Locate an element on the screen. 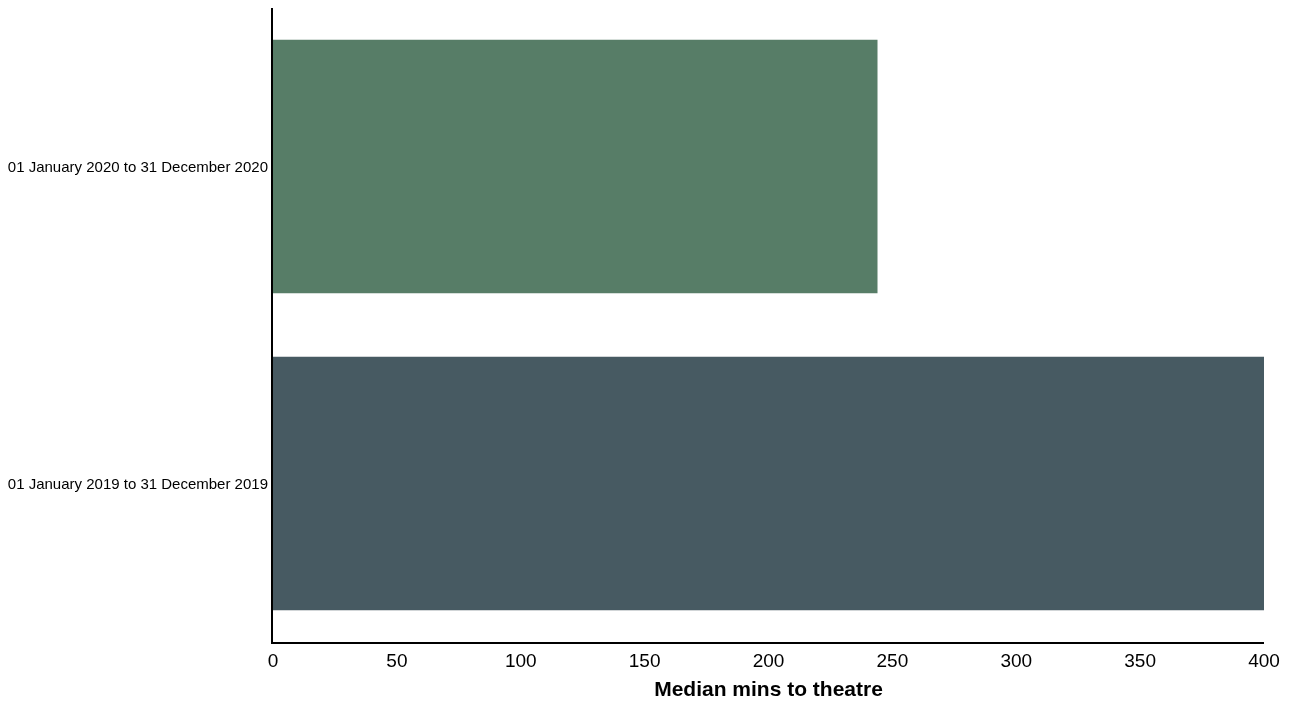  x-tick-label: 250 is located at coordinates (892, 660).